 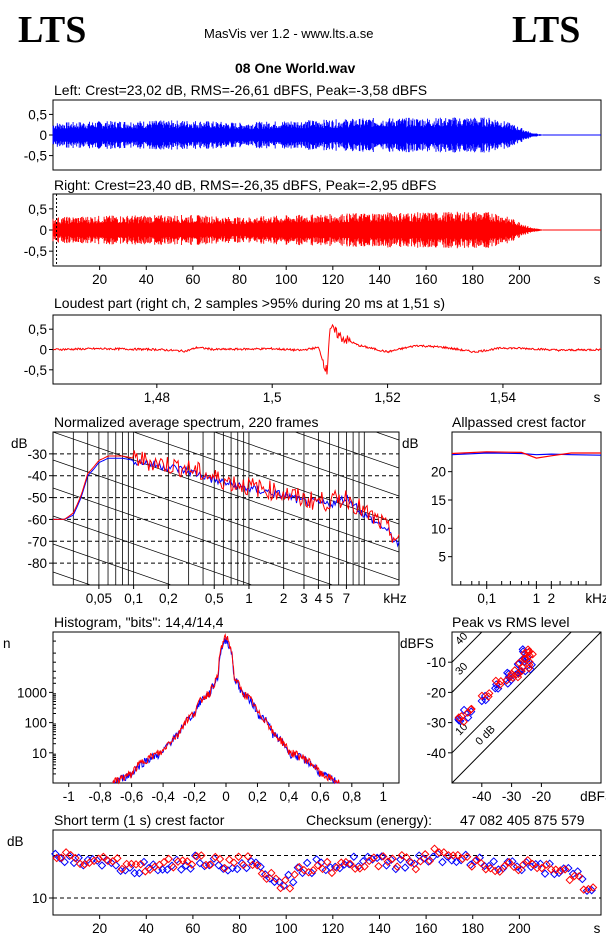 What do you see at coordinates (139, 622) in the screenshot?
I see `histogram-title: Histogram, "bits": 14,4/14,4` at bounding box center [139, 622].